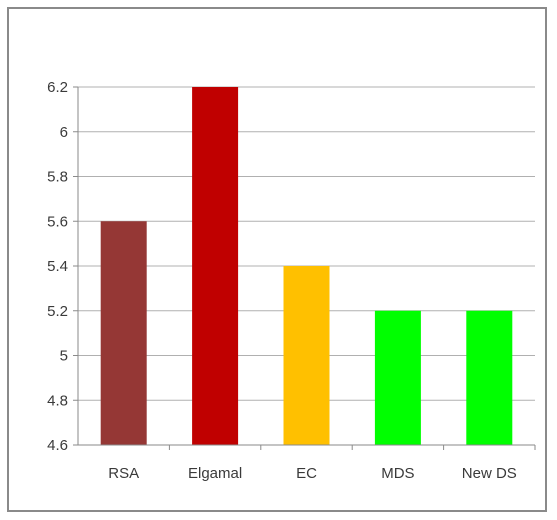 Image resolution: width=557 pixels, height=520 pixels. Describe the element at coordinates (123, 473) in the screenshot. I see `x-tick-label: RSA` at that location.